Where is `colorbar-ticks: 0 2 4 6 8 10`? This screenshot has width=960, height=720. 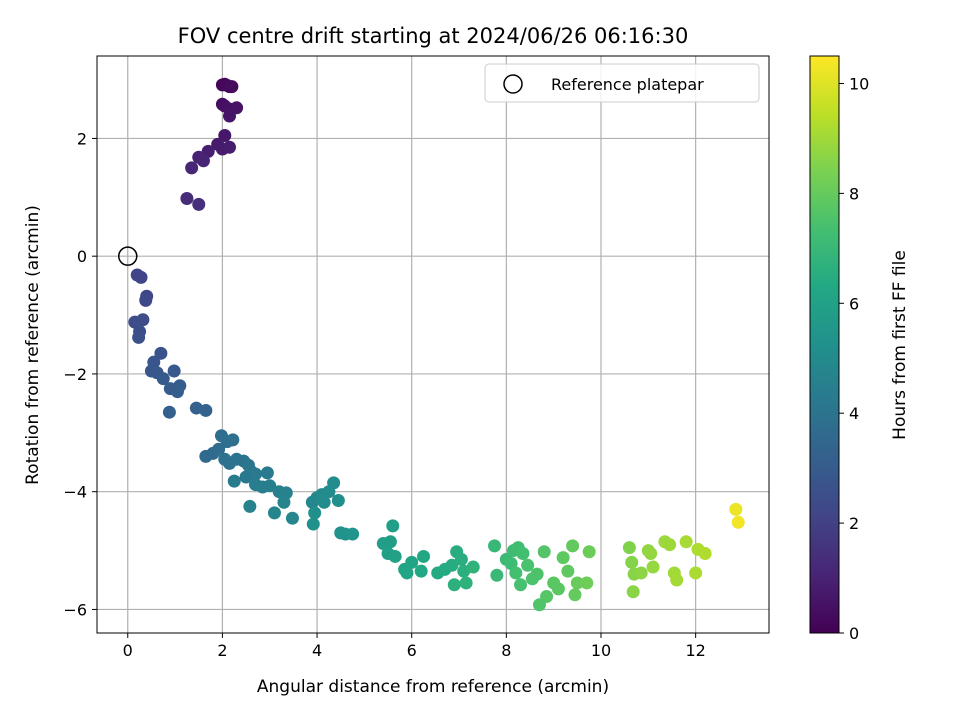 colorbar-ticks: 0 2 4 6 8 10 is located at coordinates (854, 358).